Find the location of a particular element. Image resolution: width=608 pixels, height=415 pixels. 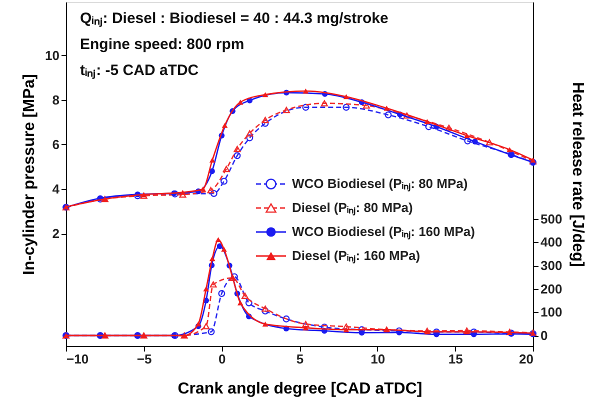

y2-tick-label: 400 is located at coordinates (551, 242).